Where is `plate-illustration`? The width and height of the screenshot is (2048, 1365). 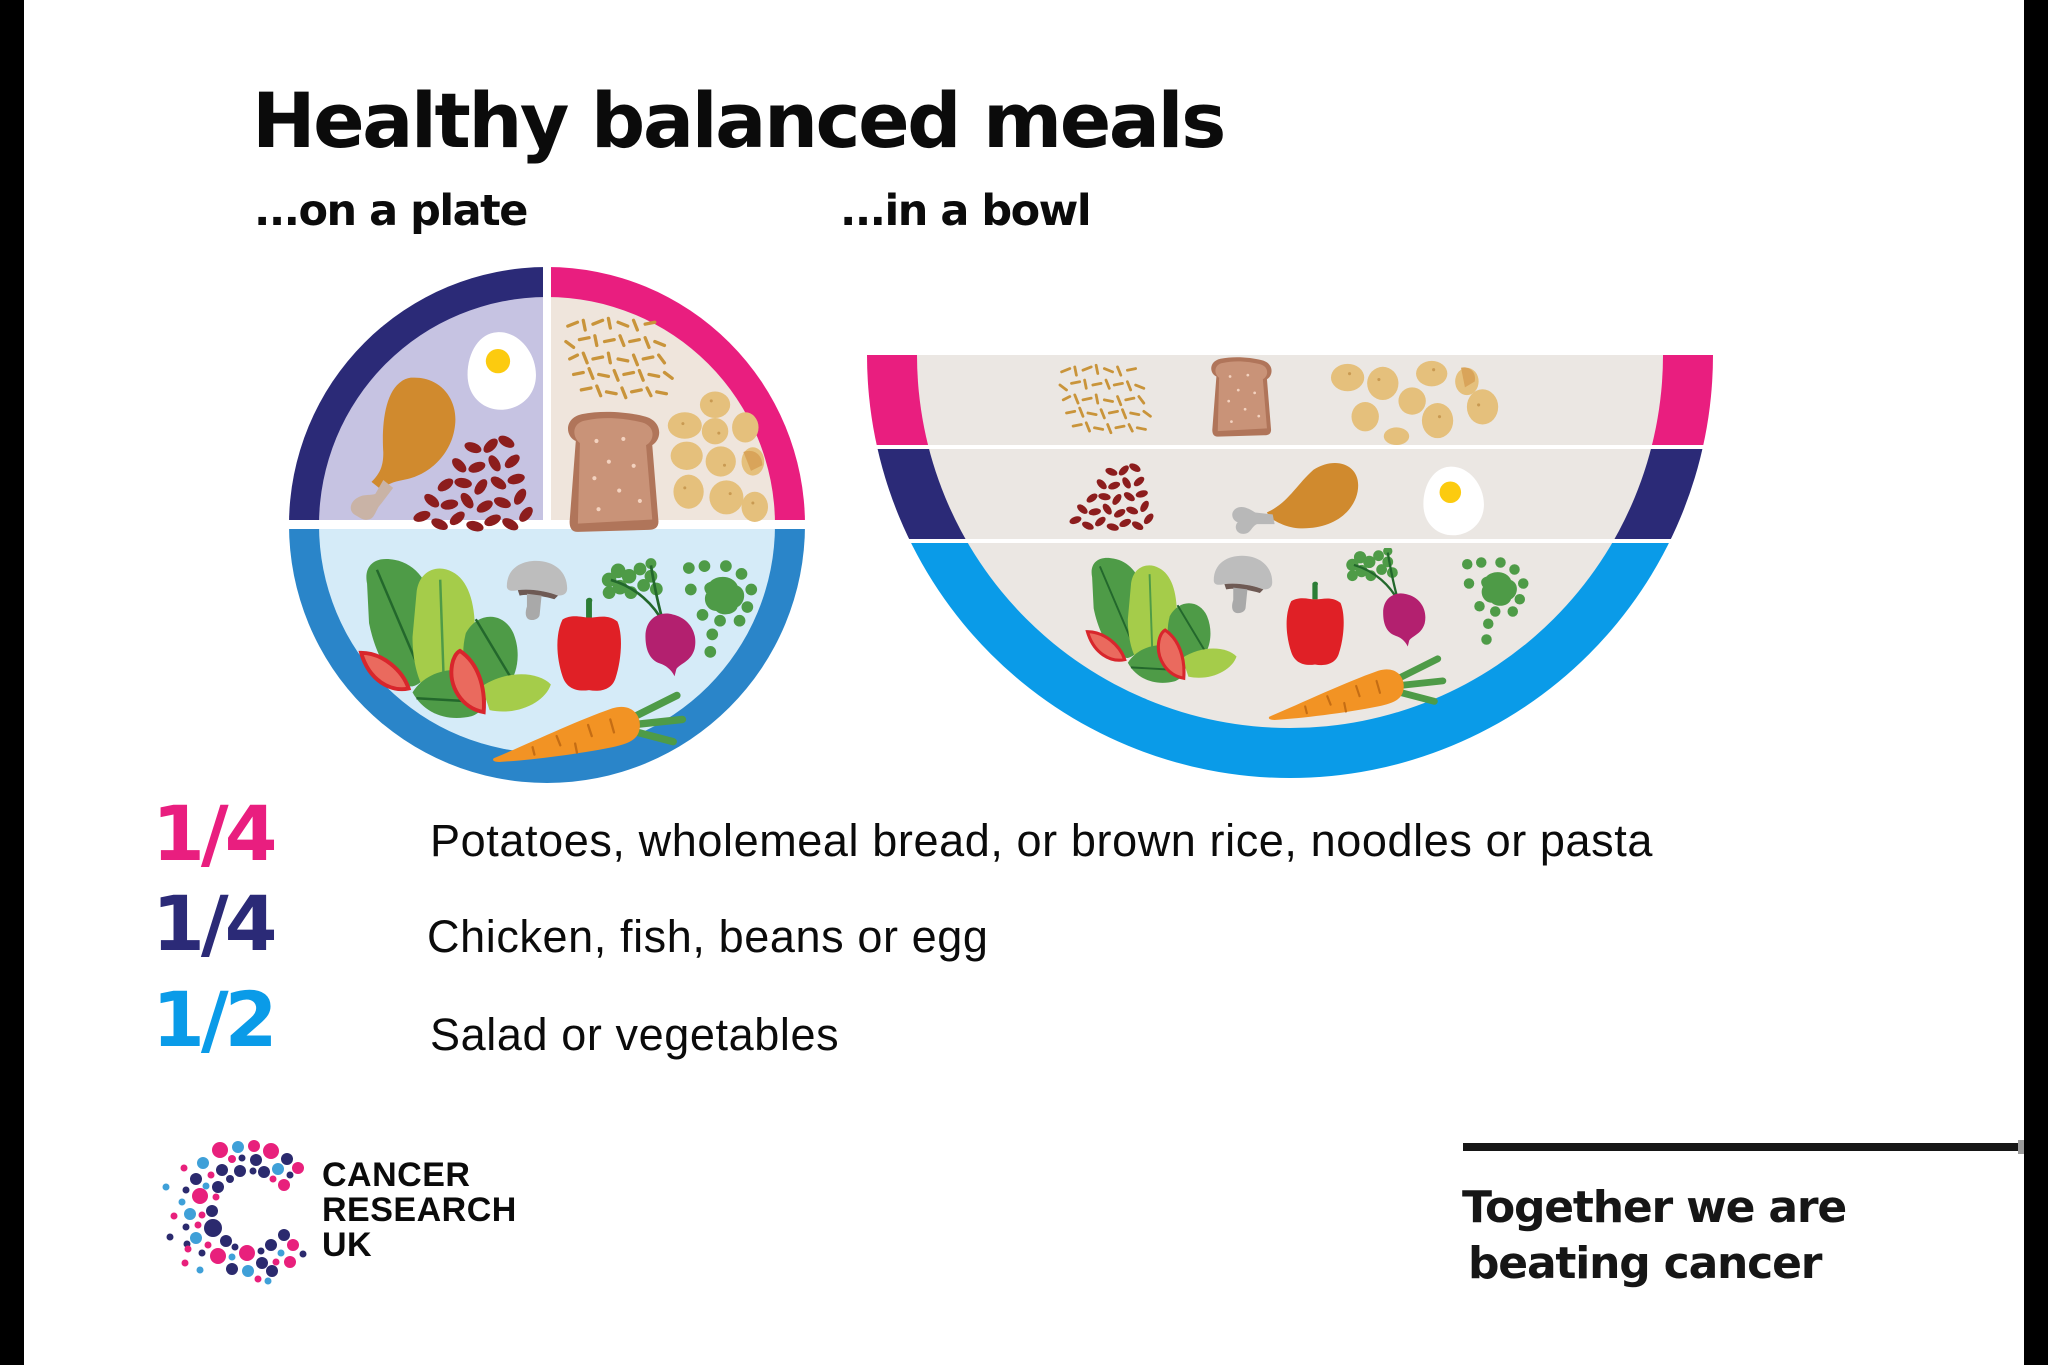
plate-illustration is located at coordinates (548, 521).